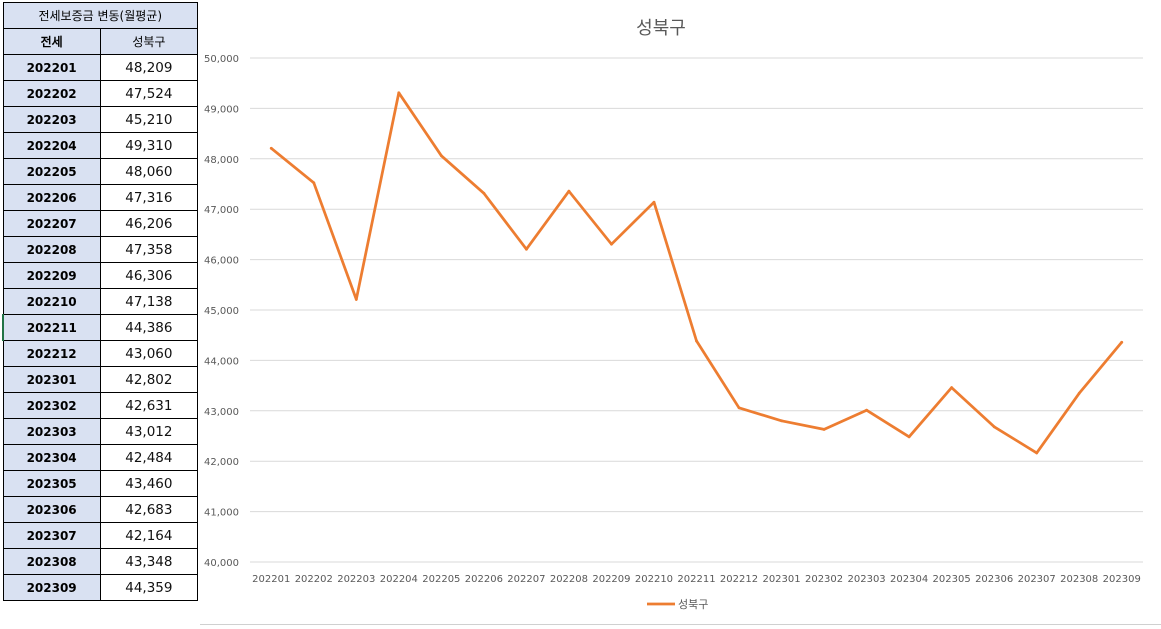  Describe the element at coordinates (51, 587) in the screenshot. I see `month-cell: 202309` at that location.